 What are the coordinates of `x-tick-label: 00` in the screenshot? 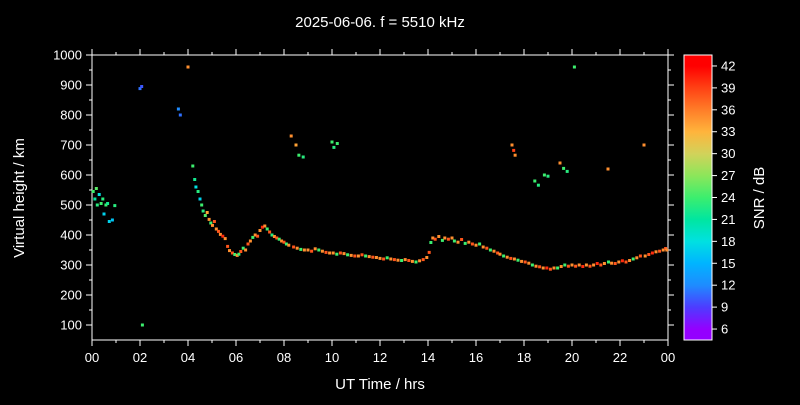 It's located at (92, 357).